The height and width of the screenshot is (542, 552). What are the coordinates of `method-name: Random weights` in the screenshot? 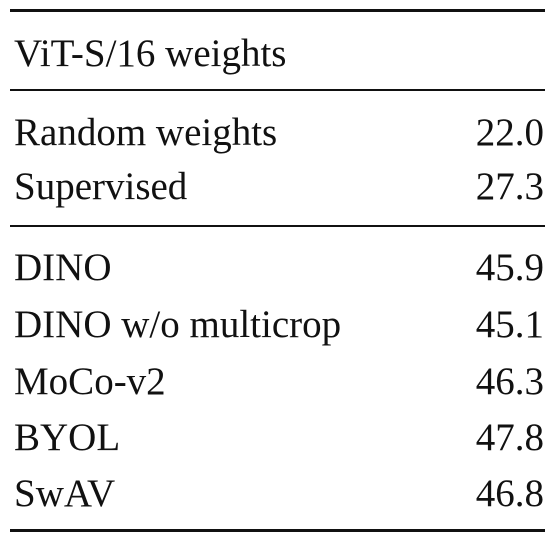 It's located at (146, 132).